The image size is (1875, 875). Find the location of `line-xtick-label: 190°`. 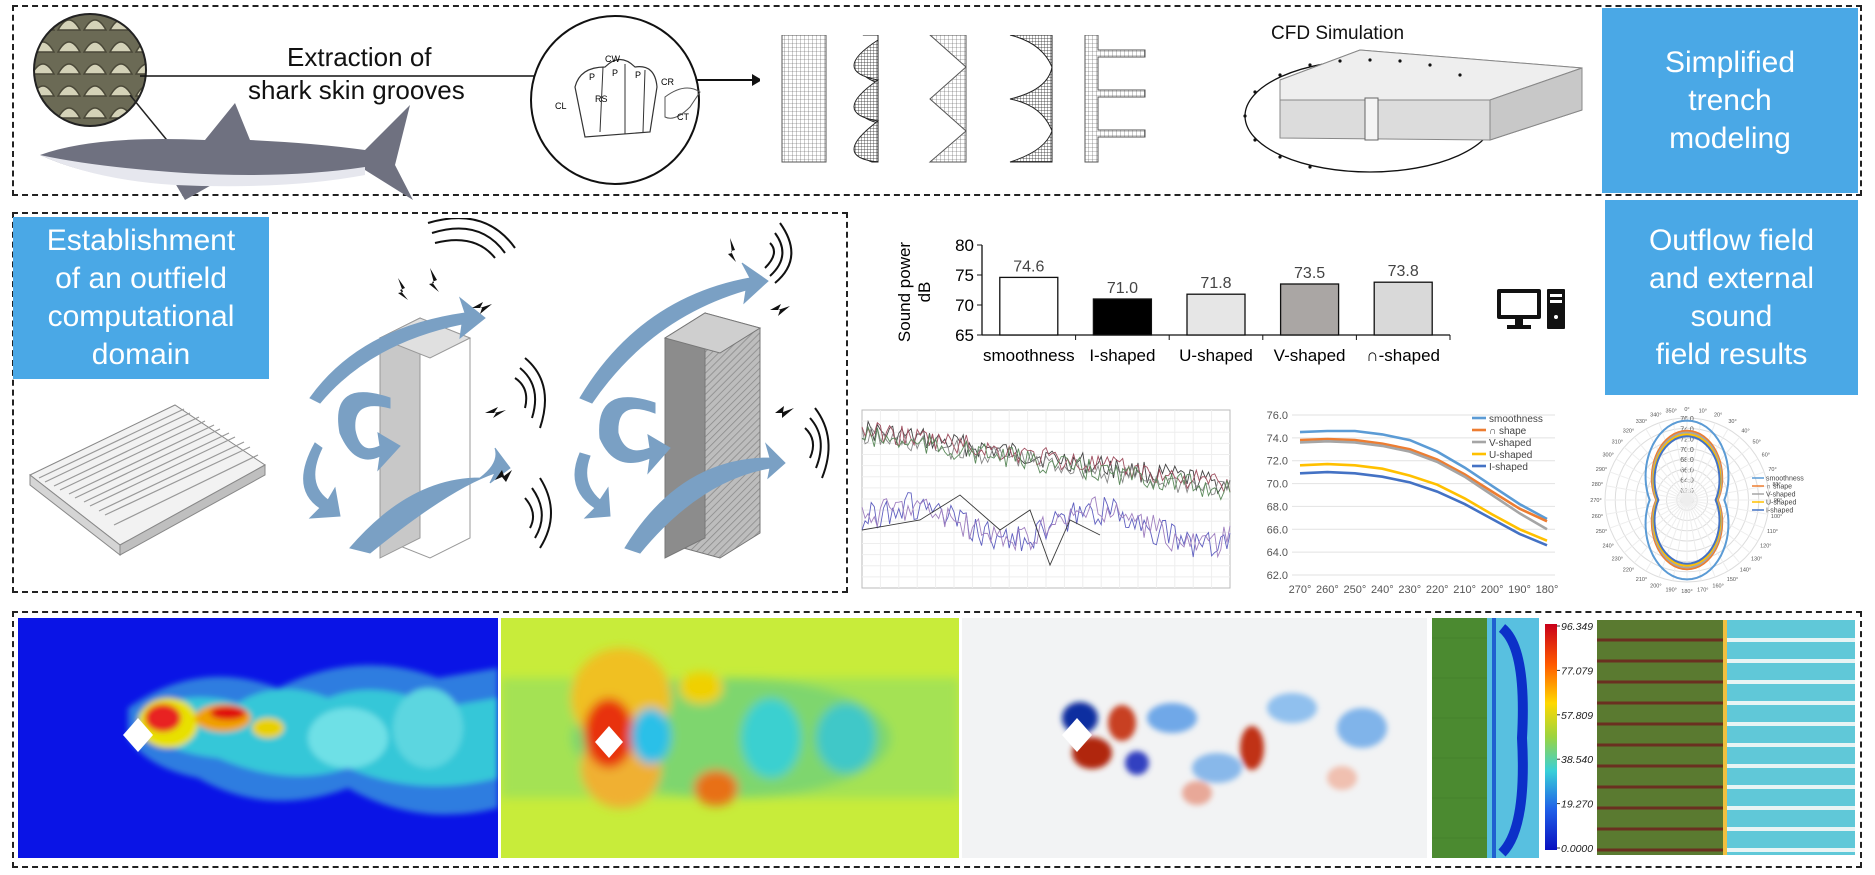

line-xtick-label: 190° is located at coordinates (1519, 589).